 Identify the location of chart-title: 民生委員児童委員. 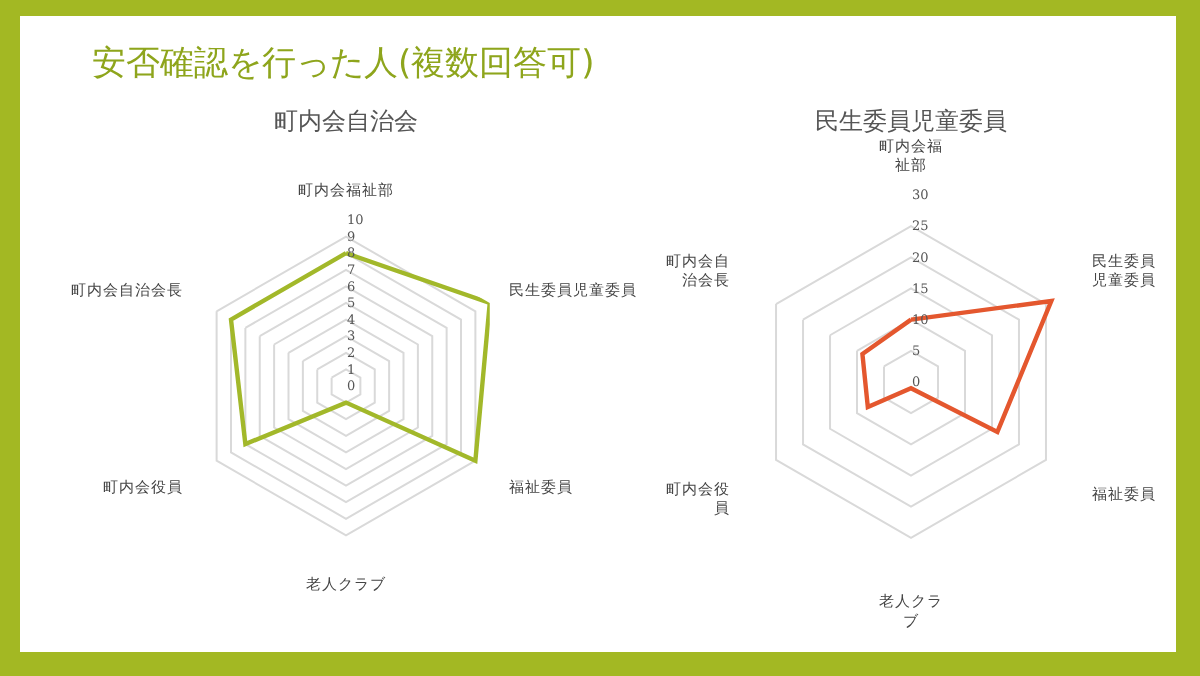
(911, 121).